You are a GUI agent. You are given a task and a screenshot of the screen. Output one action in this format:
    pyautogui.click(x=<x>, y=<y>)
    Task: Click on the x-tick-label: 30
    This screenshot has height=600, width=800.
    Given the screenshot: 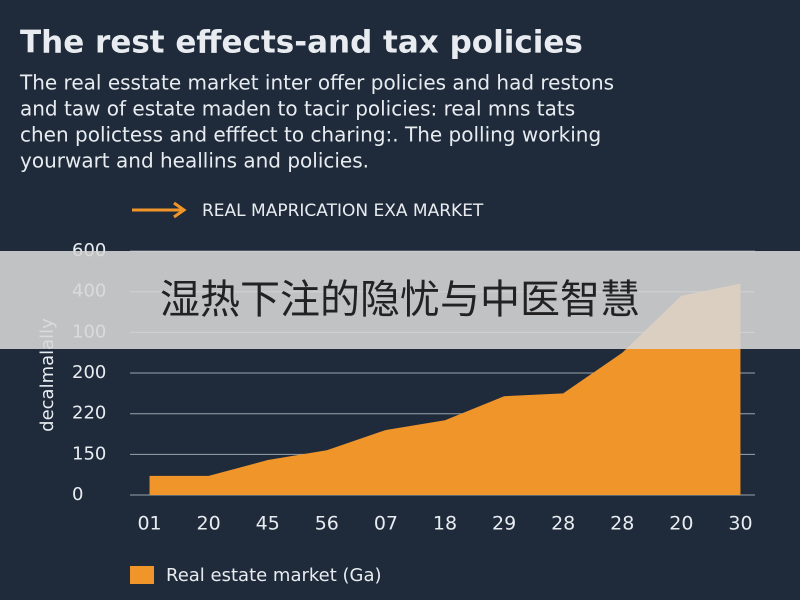 What is the action you would take?
    pyautogui.click(x=740, y=524)
    